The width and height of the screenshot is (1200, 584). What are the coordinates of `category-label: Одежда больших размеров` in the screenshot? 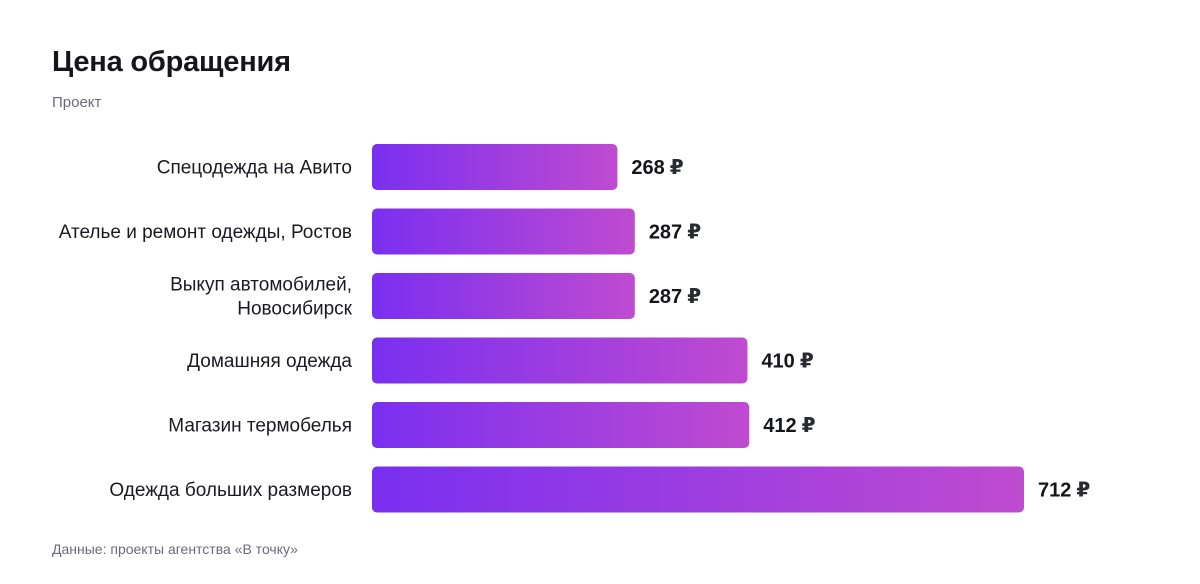 It's located at (230, 490).